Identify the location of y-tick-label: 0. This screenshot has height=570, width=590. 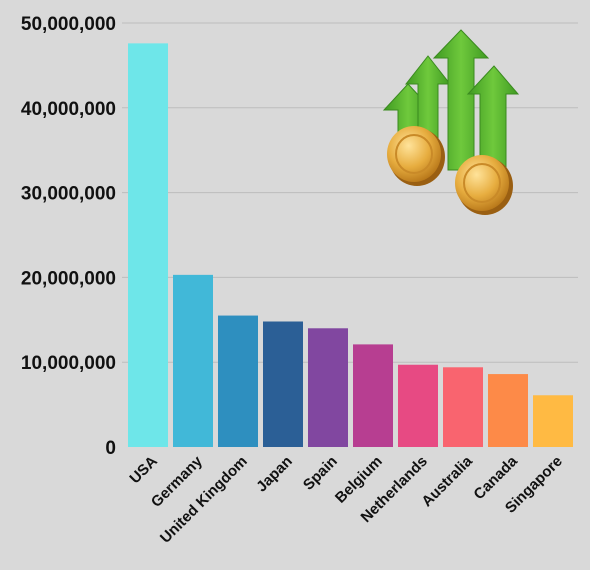
(110, 448).